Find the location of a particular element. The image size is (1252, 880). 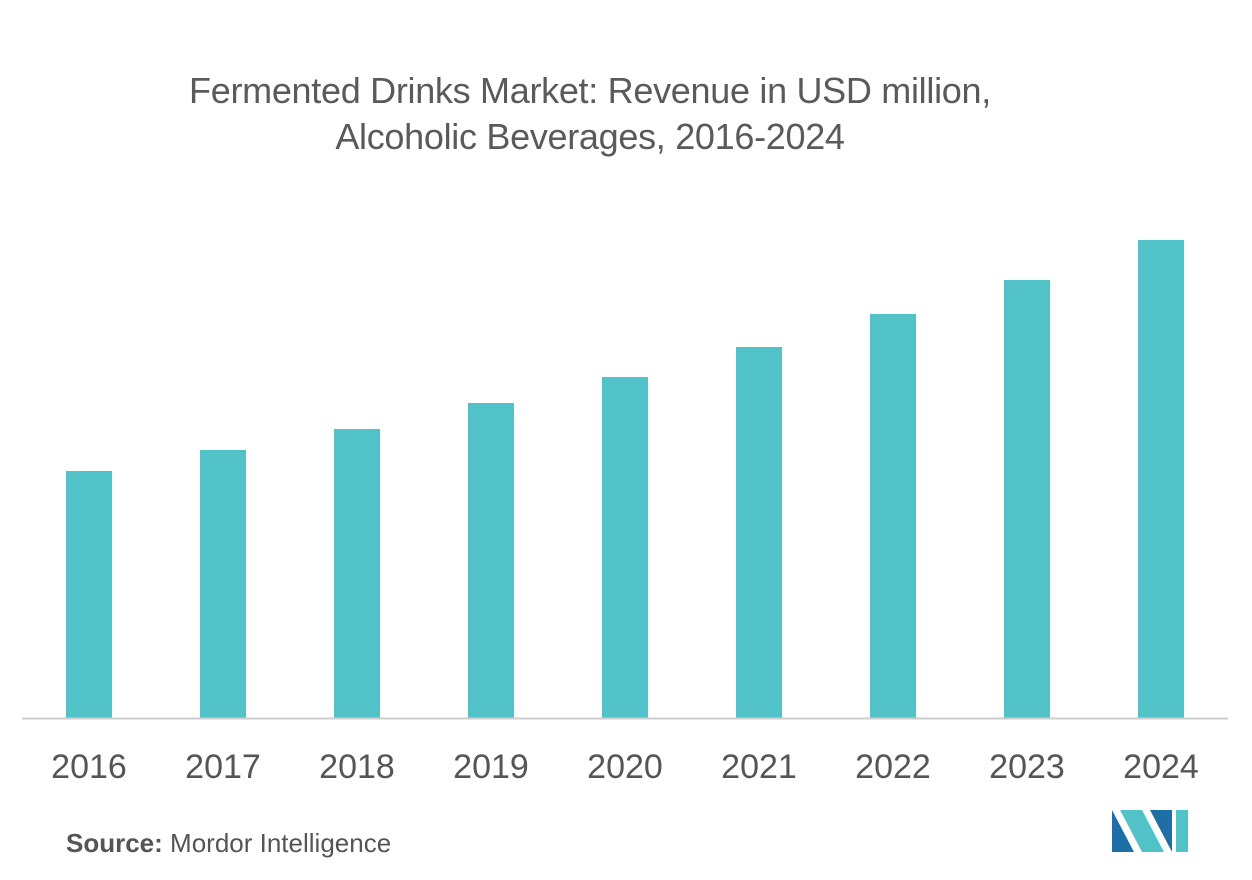

bar-2022 is located at coordinates (893, 516).